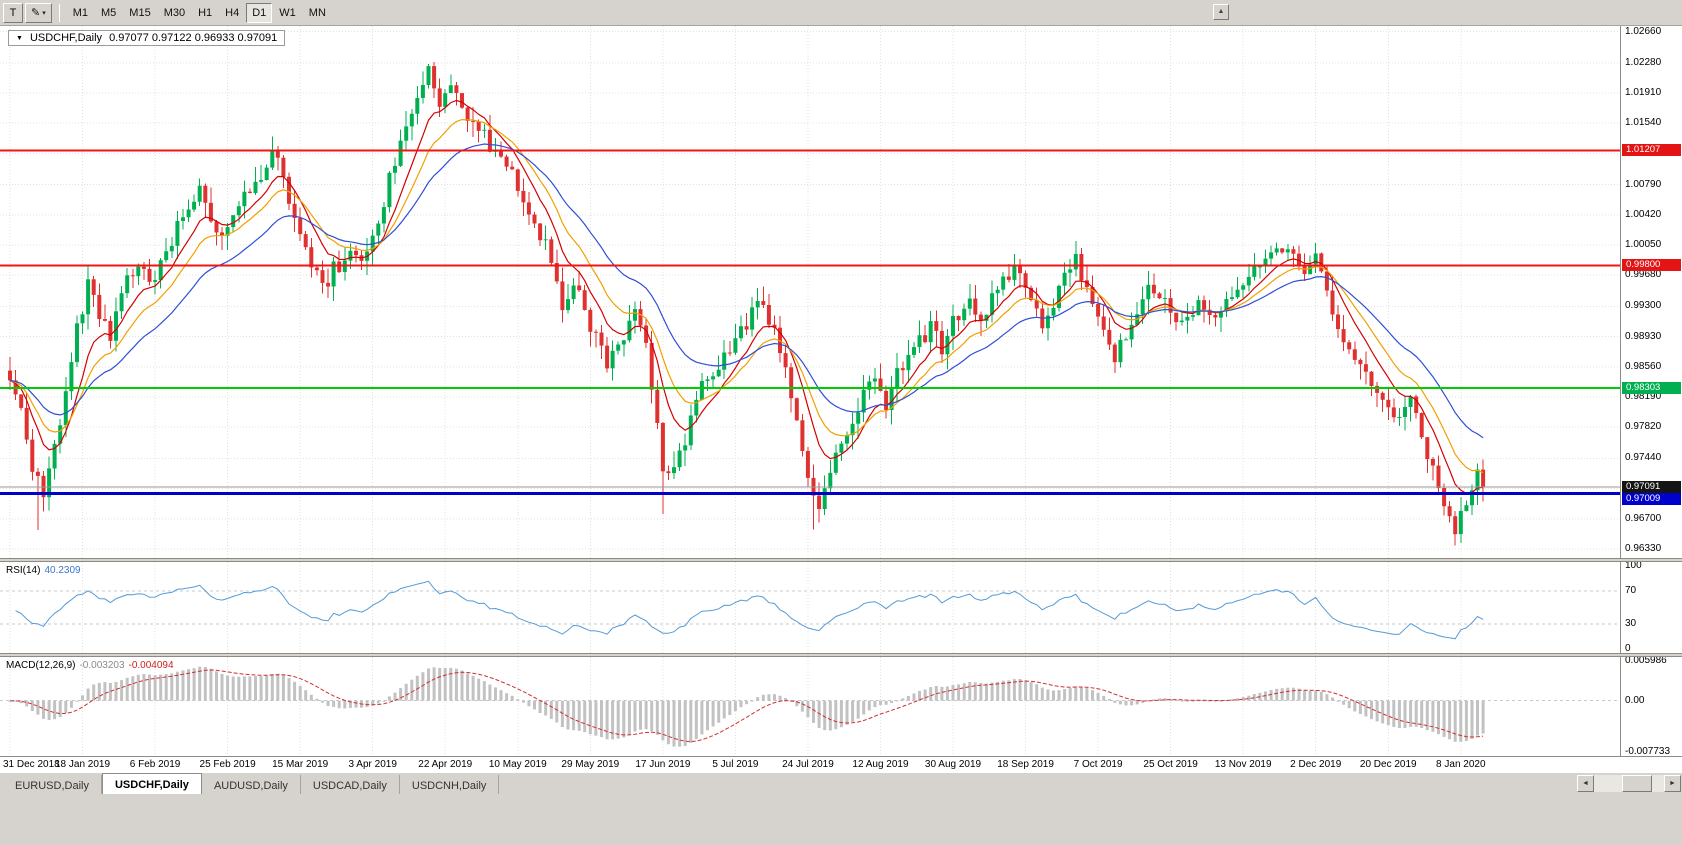 Image resolution: width=1682 pixels, height=845 pixels. What do you see at coordinates (1221, 12) in the screenshot?
I see `scroll-up-button: ▲` at bounding box center [1221, 12].